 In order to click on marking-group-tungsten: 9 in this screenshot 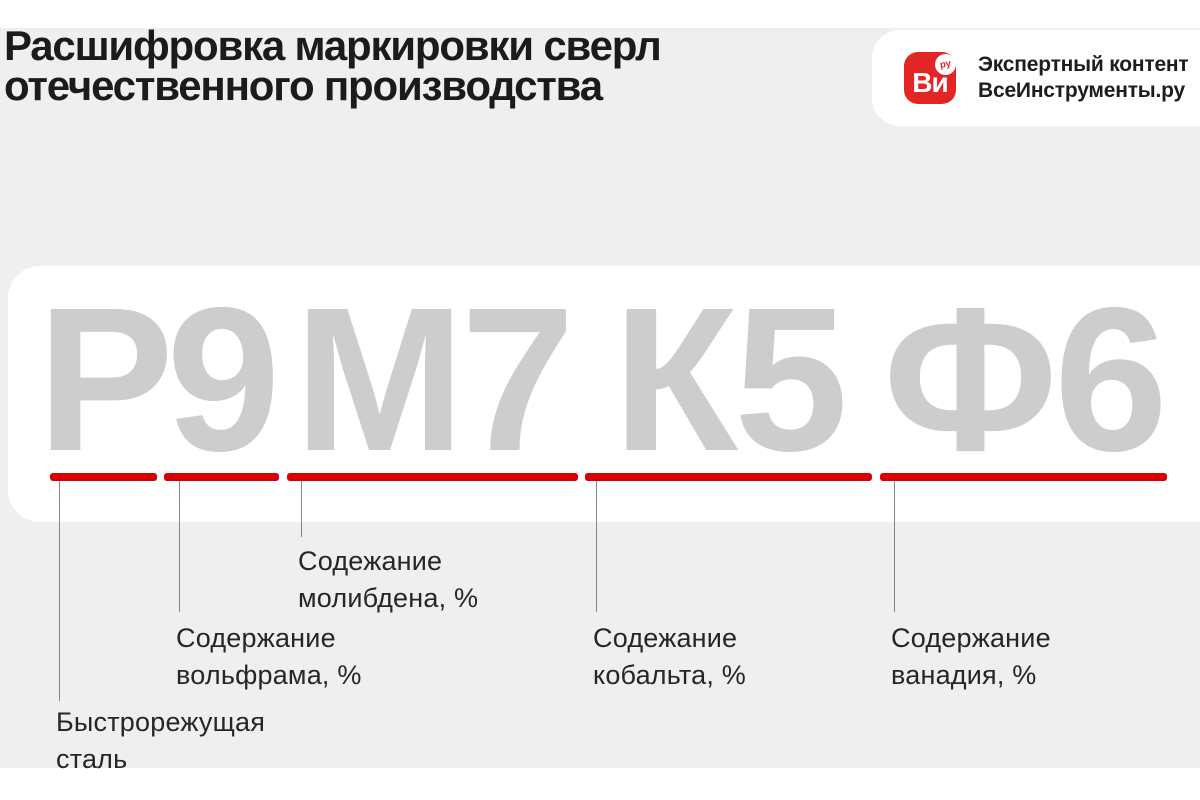, I will do `click(222, 379)`.